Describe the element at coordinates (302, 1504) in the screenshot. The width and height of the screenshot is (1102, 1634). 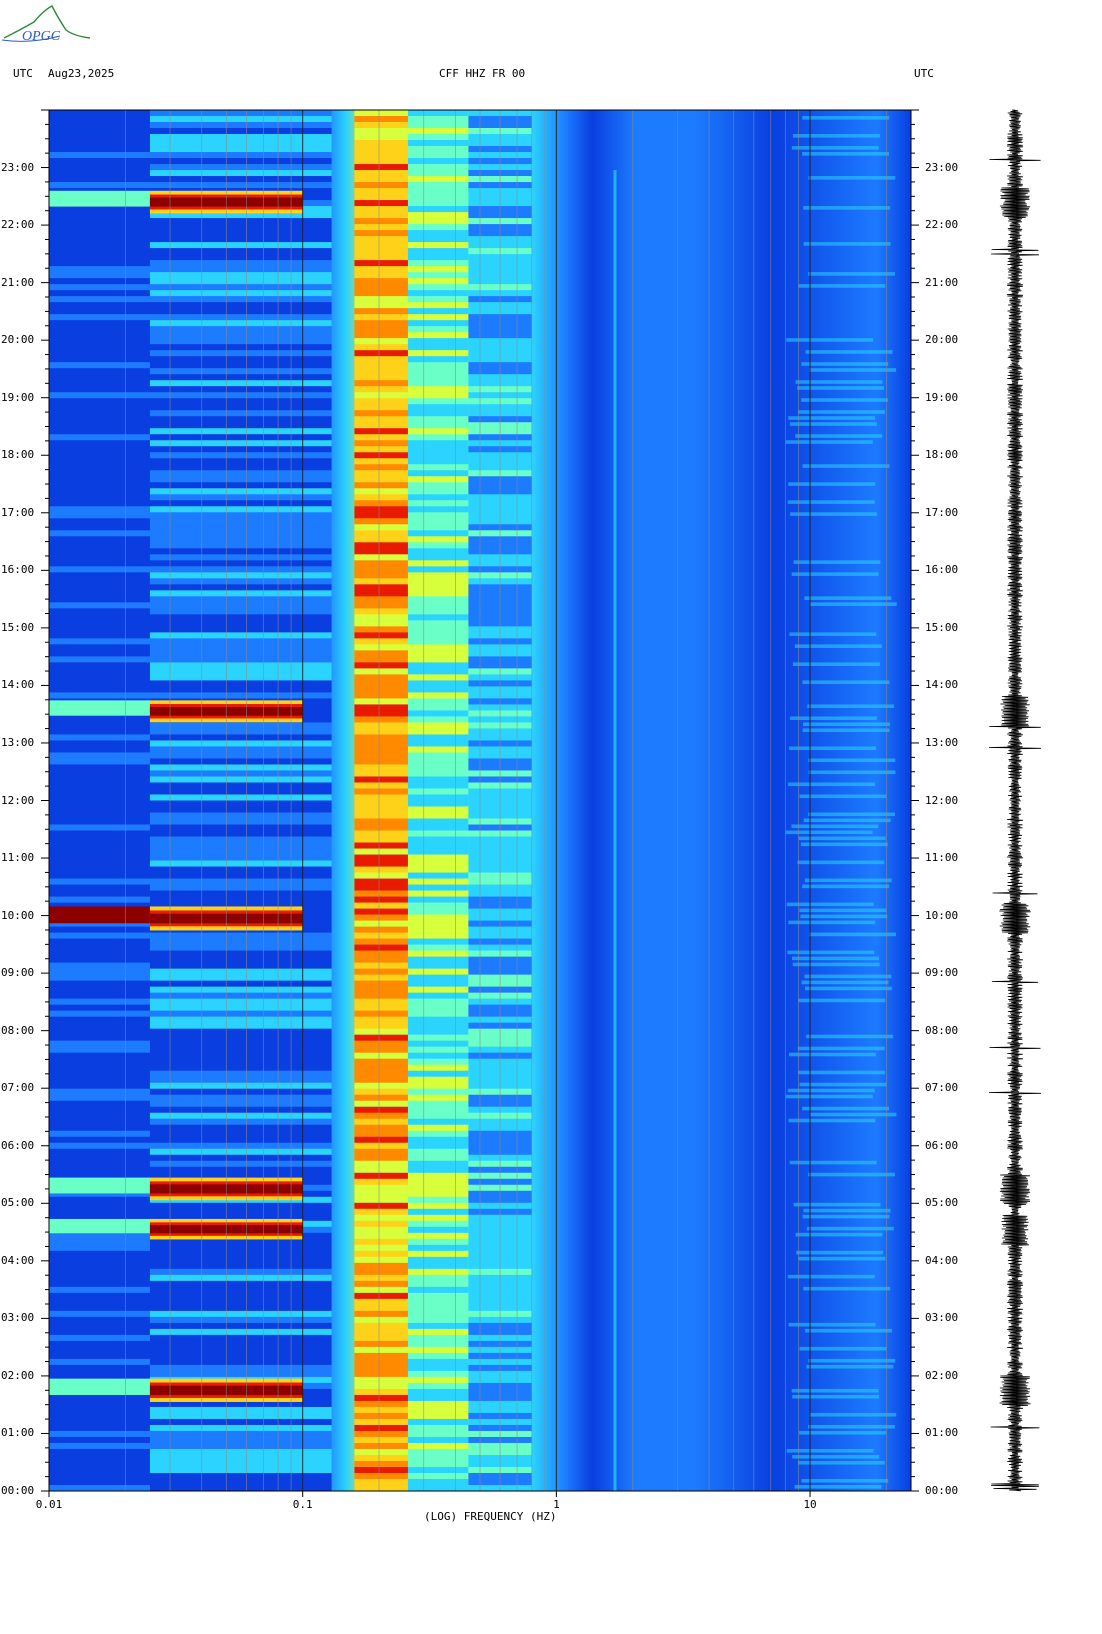
I see `x-tick-label: 0.1` at that location.